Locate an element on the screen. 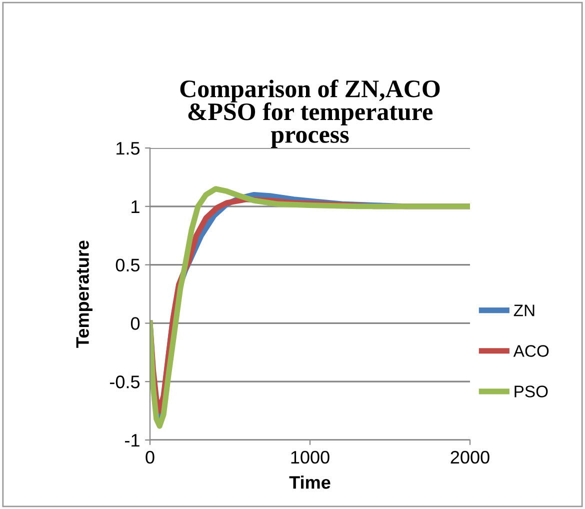 The image size is (585, 509). y-tick-label: 0.5 is located at coordinates (128, 265).